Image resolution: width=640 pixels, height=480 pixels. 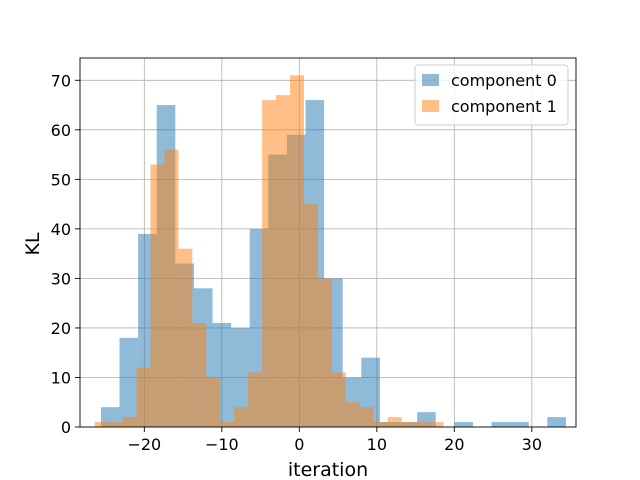 What do you see at coordinates (33, 243) in the screenshot?
I see `y-axis-label: KL` at bounding box center [33, 243].